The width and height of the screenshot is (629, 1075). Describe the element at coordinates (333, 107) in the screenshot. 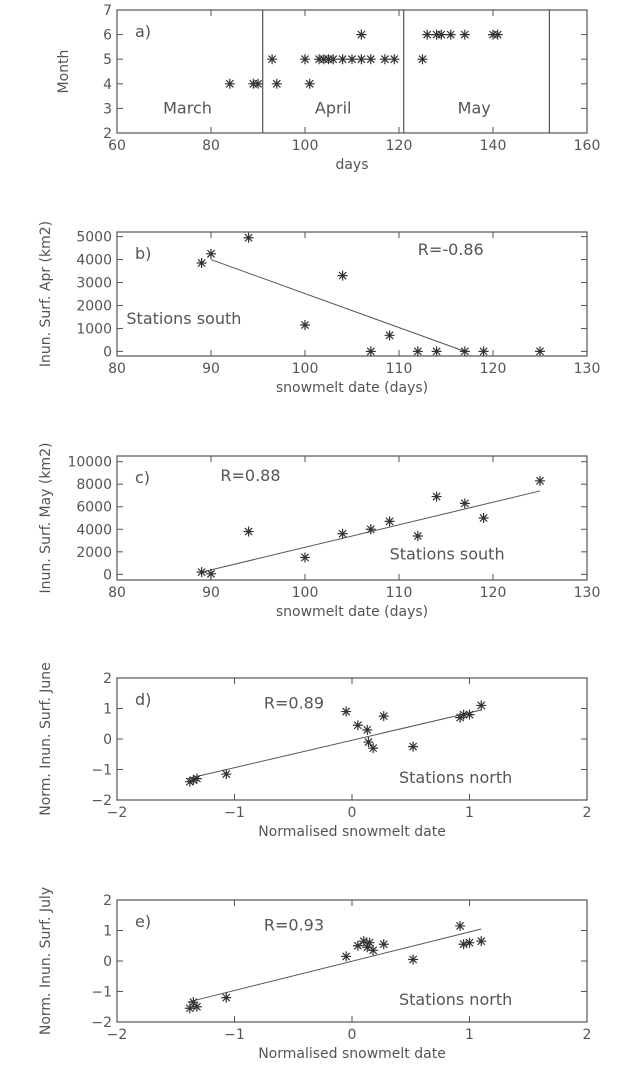

I see `month-label: April` at that location.